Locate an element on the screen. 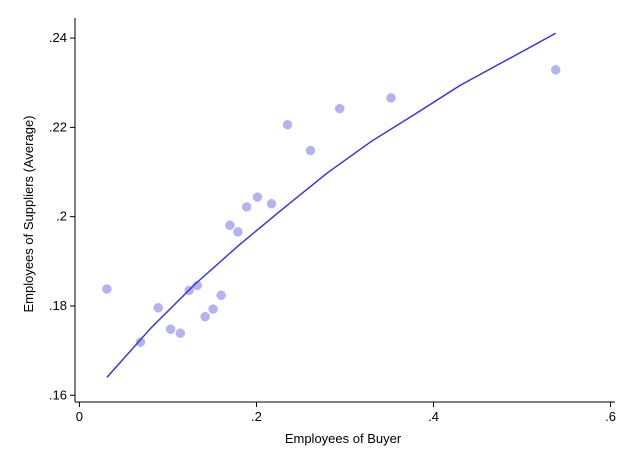 This screenshot has height=468, width=629. x-tick-label: .6 is located at coordinates (610, 416).